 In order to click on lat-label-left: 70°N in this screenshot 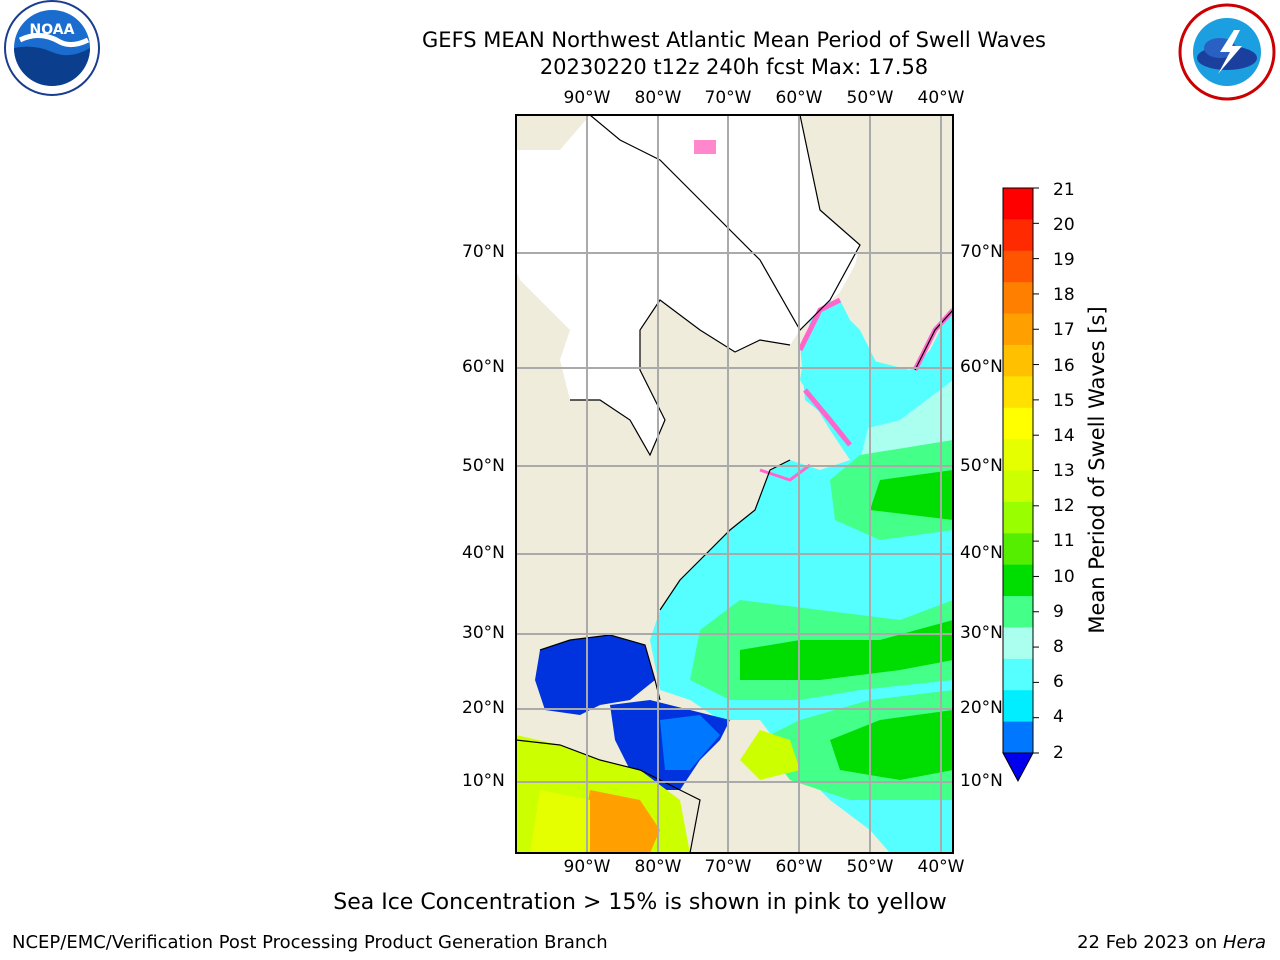, I will do `click(483, 252)`.